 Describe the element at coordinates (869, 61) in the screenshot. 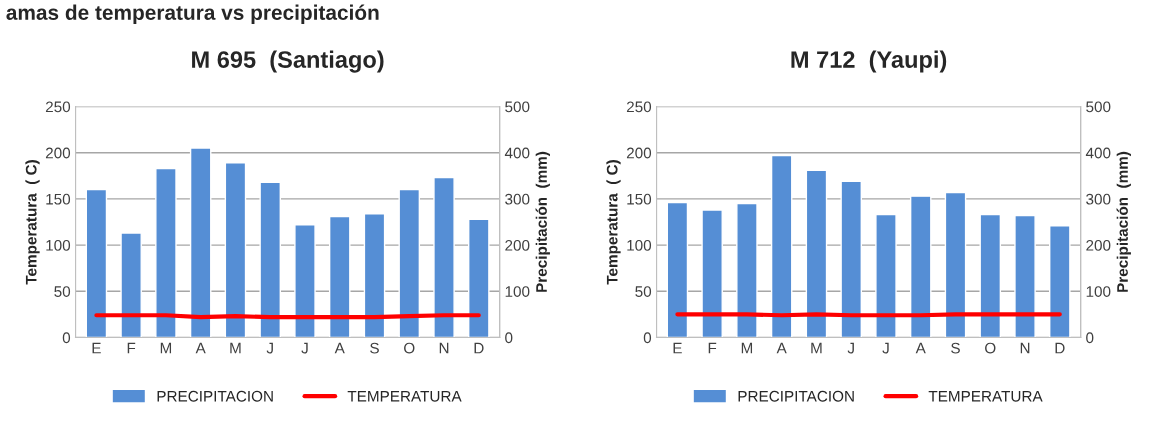

I see `chart-title: M 712 (Yaupi)` at that location.